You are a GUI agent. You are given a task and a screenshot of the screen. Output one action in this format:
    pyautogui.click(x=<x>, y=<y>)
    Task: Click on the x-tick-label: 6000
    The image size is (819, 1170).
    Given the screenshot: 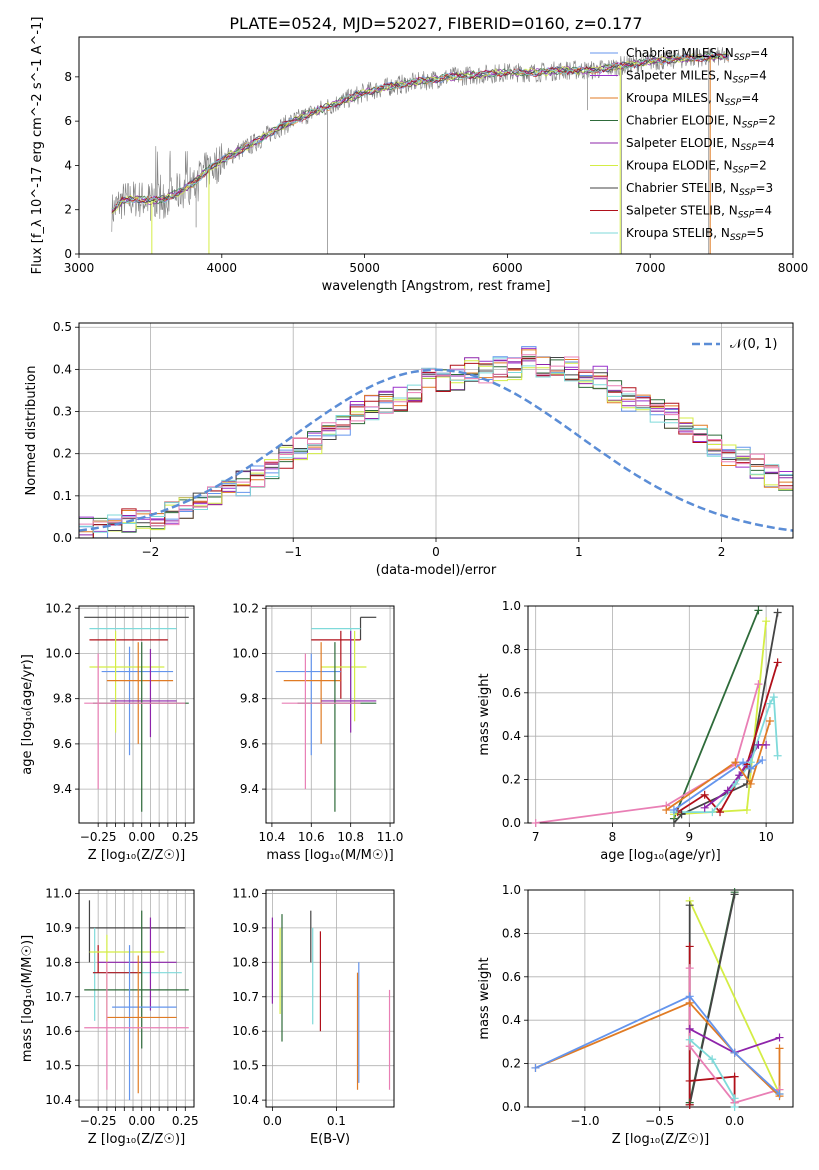 What is the action you would take?
    pyautogui.click(x=507, y=268)
    